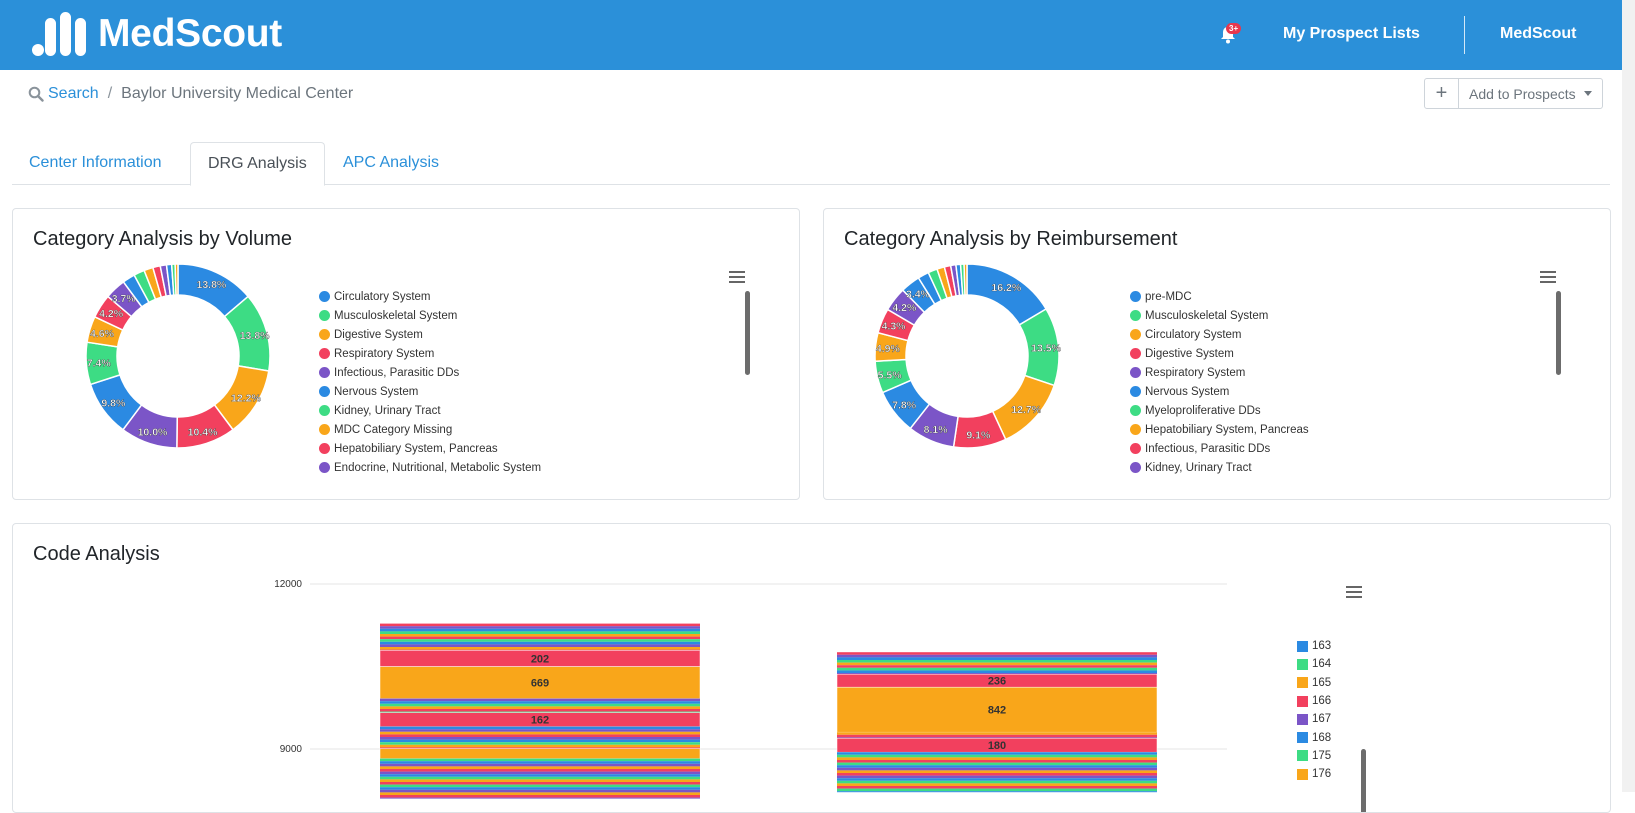 Image resolution: width=1635 pixels, height=813 pixels. What do you see at coordinates (1314, 664) in the screenshot?
I see `legend-item: 164` at bounding box center [1314, 664].